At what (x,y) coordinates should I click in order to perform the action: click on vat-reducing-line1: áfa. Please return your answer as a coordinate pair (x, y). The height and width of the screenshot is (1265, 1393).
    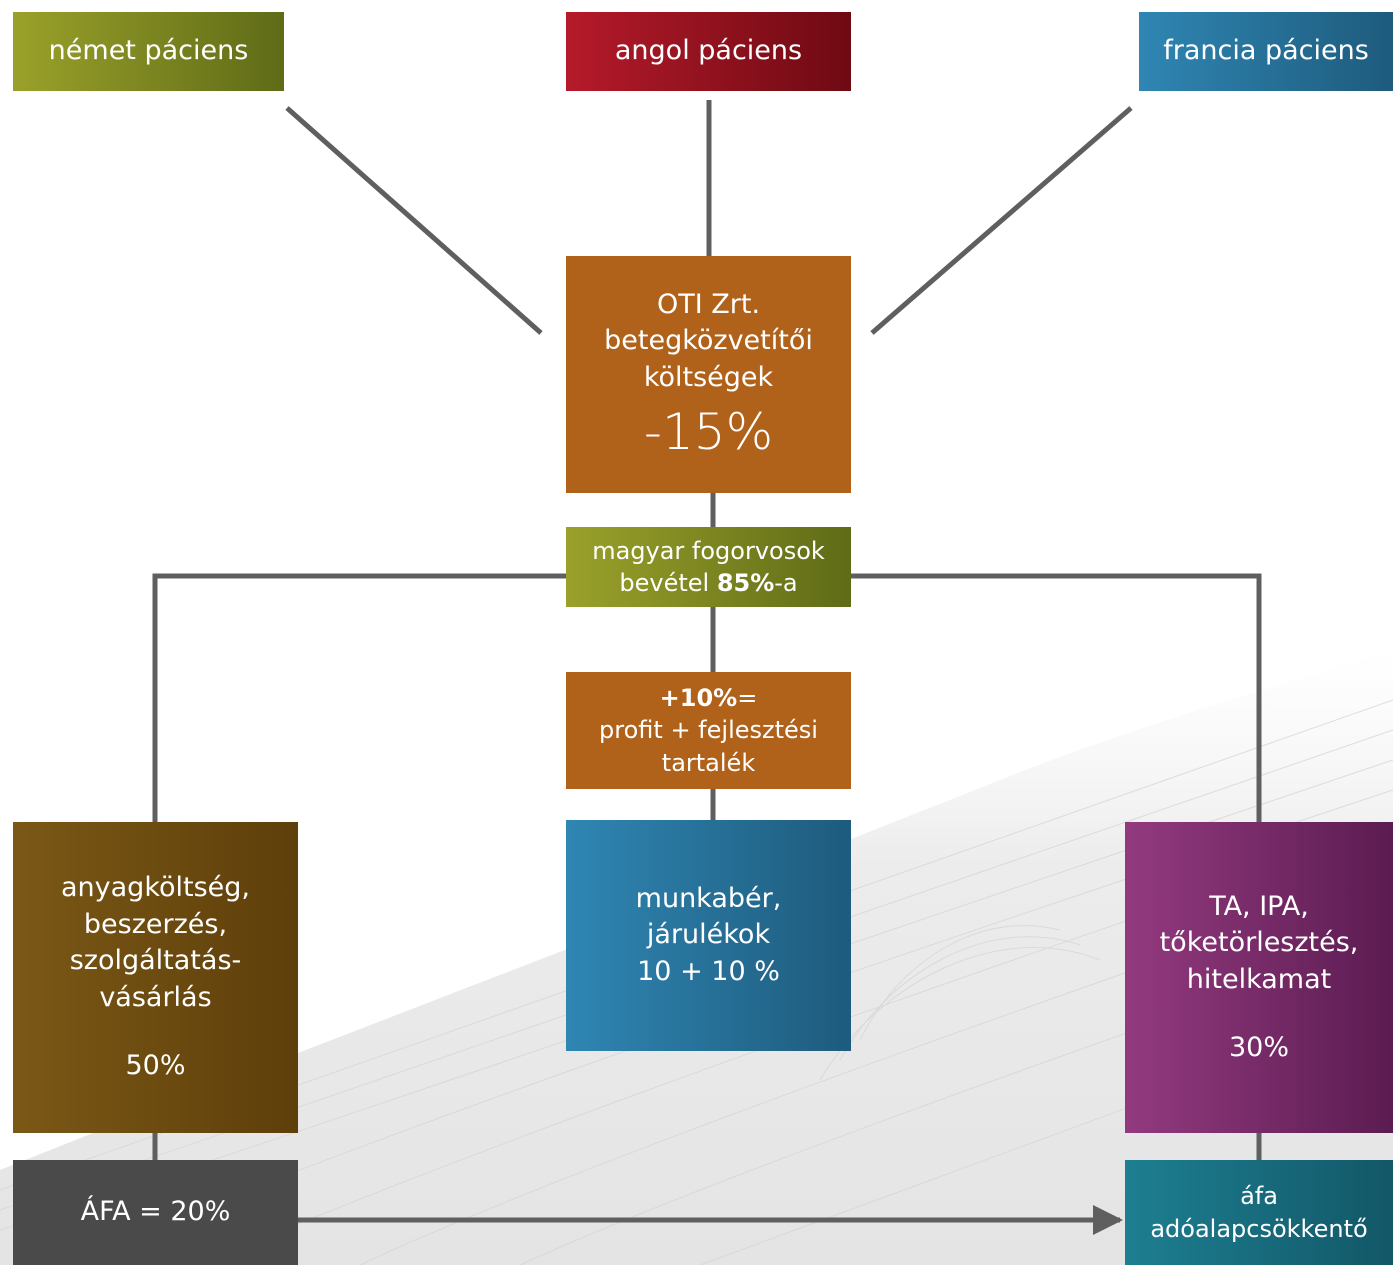
    Looking at the image, I should click on (1259, 1196).